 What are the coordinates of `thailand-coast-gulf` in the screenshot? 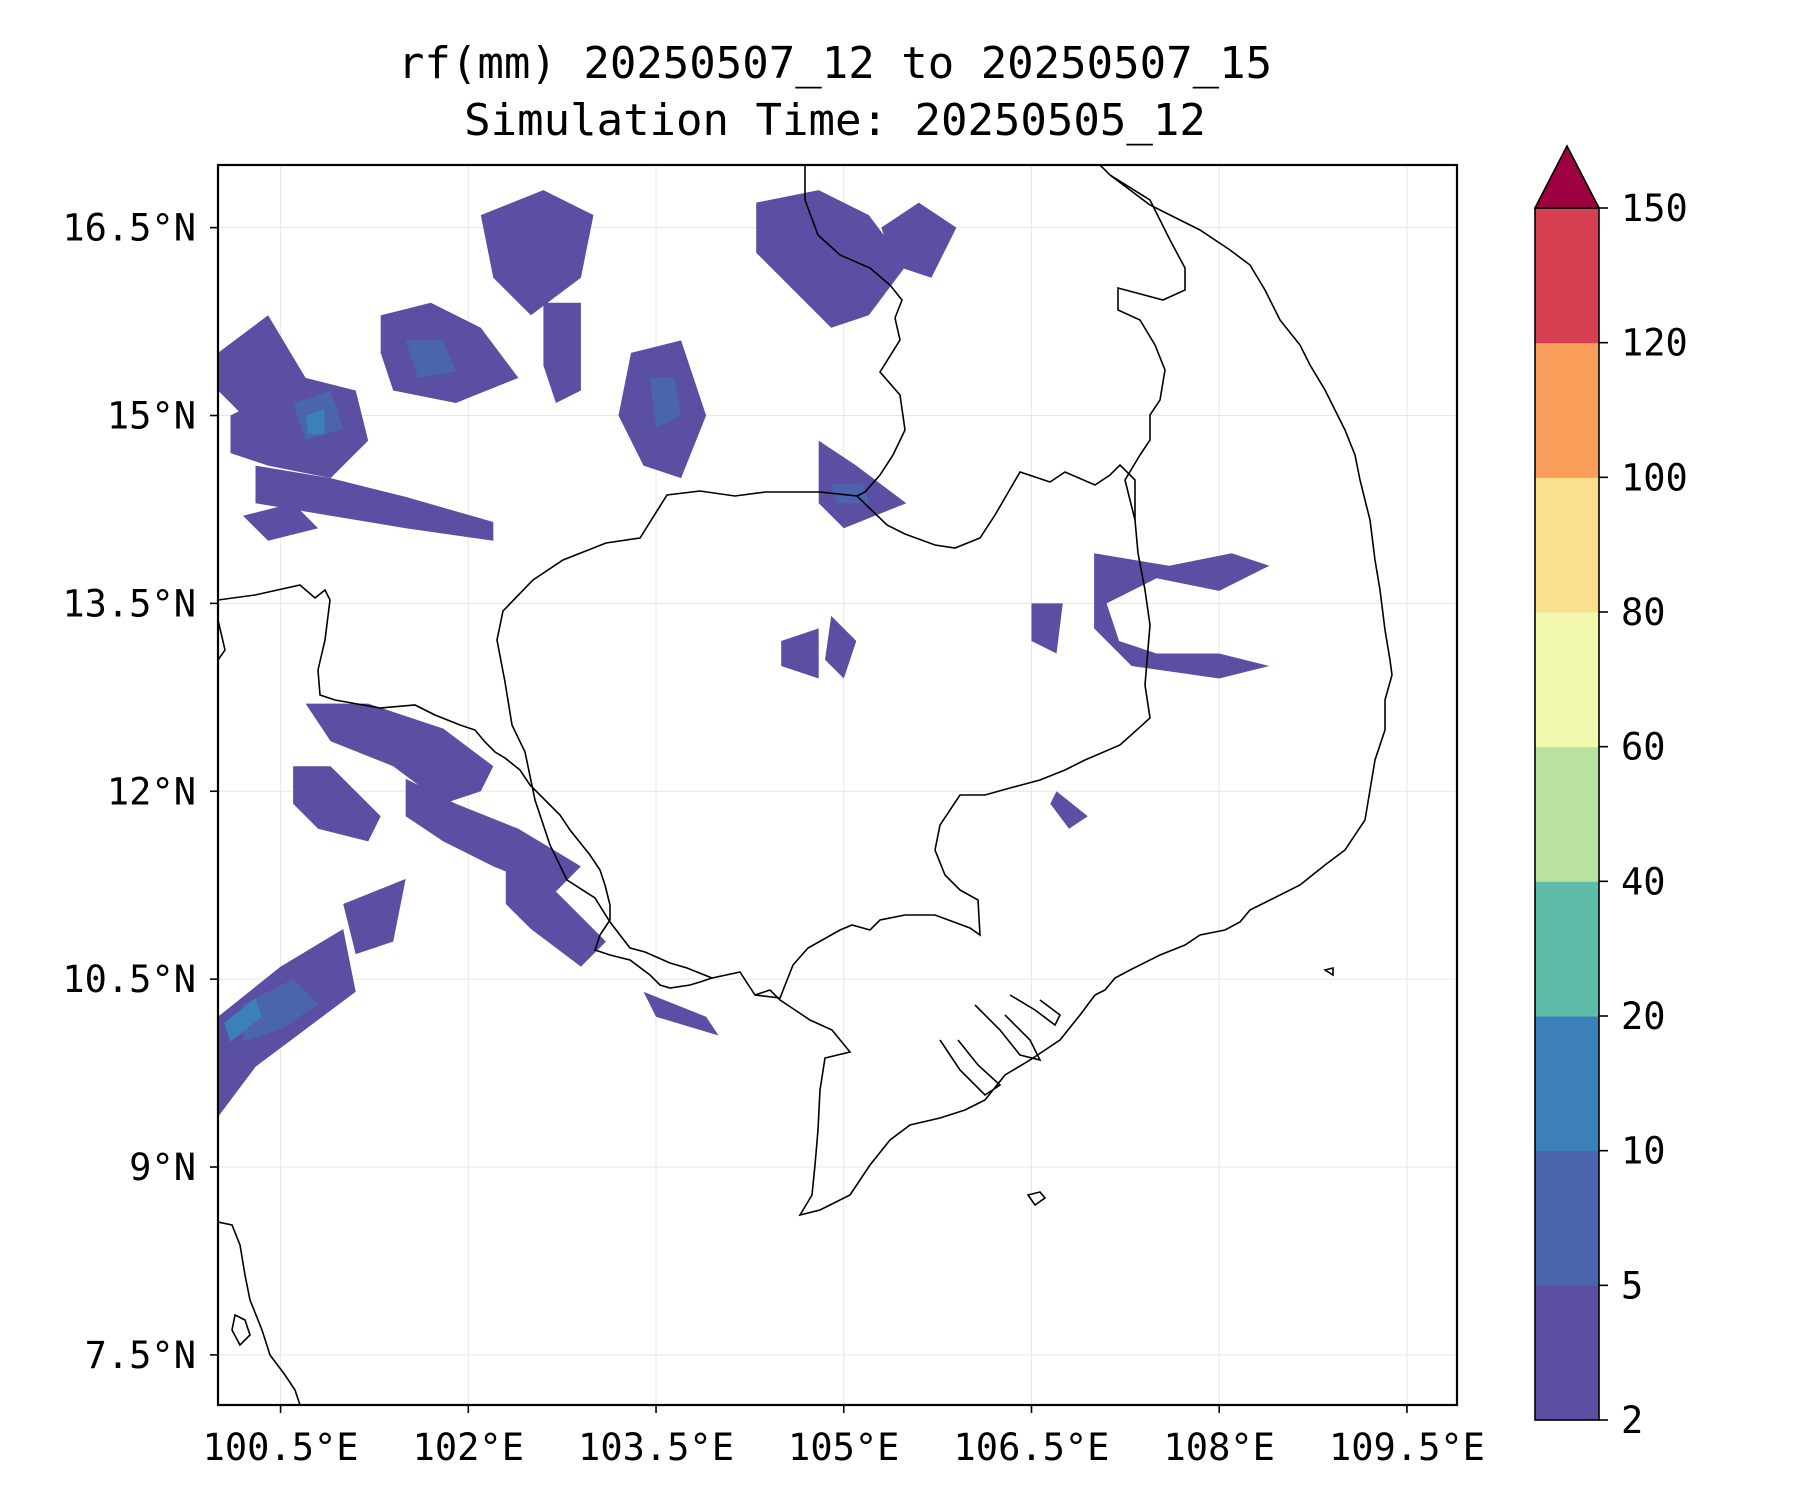 It's located at (465, 786).